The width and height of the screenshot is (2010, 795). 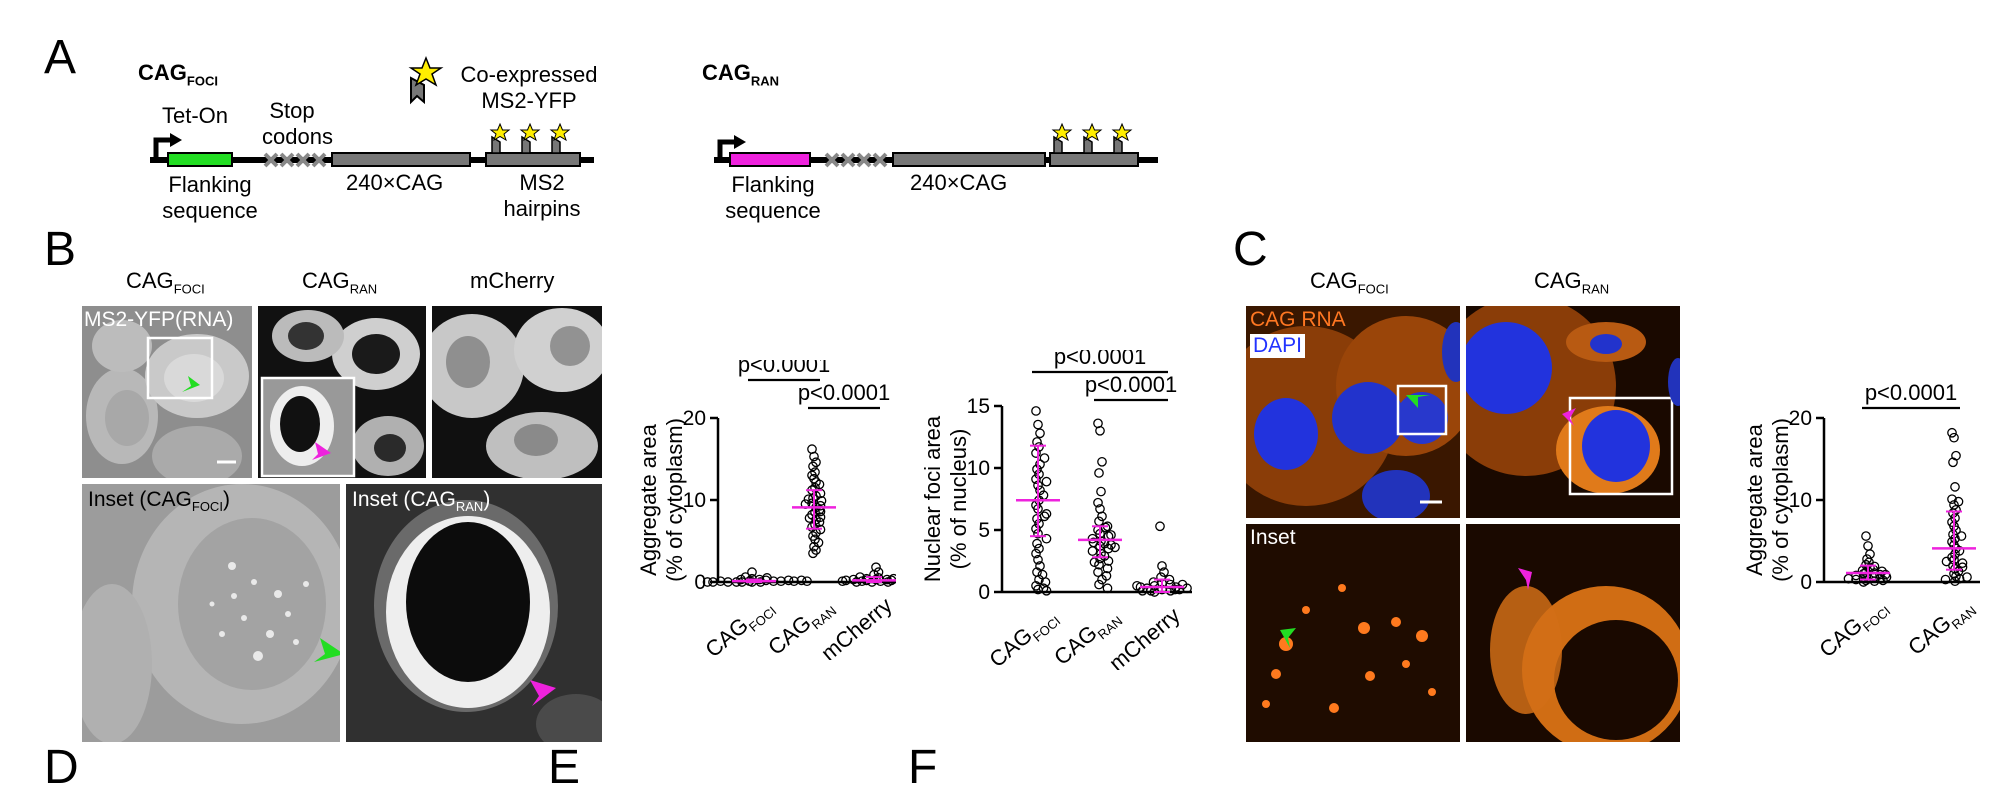 I want to click on ran-promoter-arrow, so click(x=726, y=149).